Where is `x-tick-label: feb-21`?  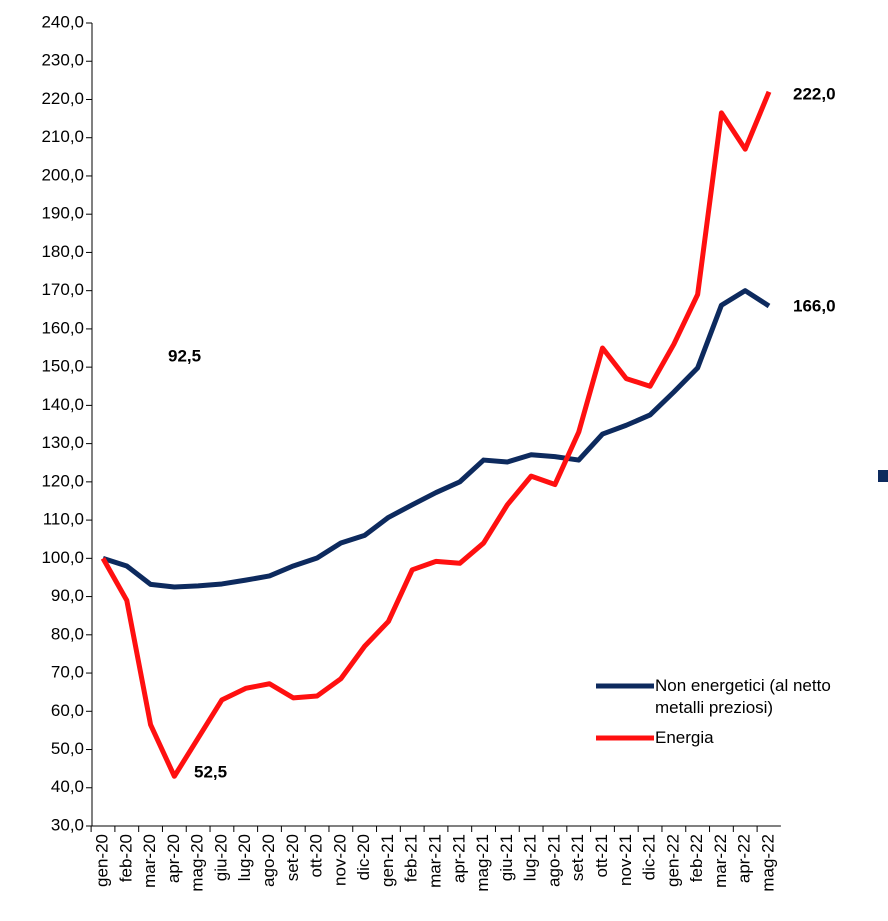 x-tick-label: feb-21 is located at coordinates (411, 858).